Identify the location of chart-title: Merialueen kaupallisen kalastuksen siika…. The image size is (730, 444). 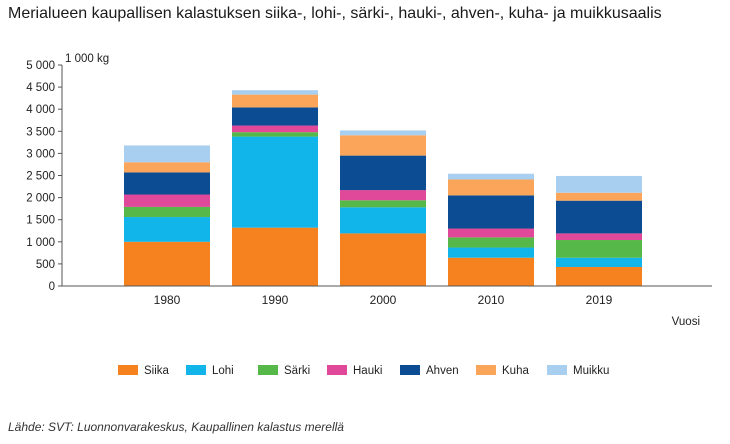
(335, 13).